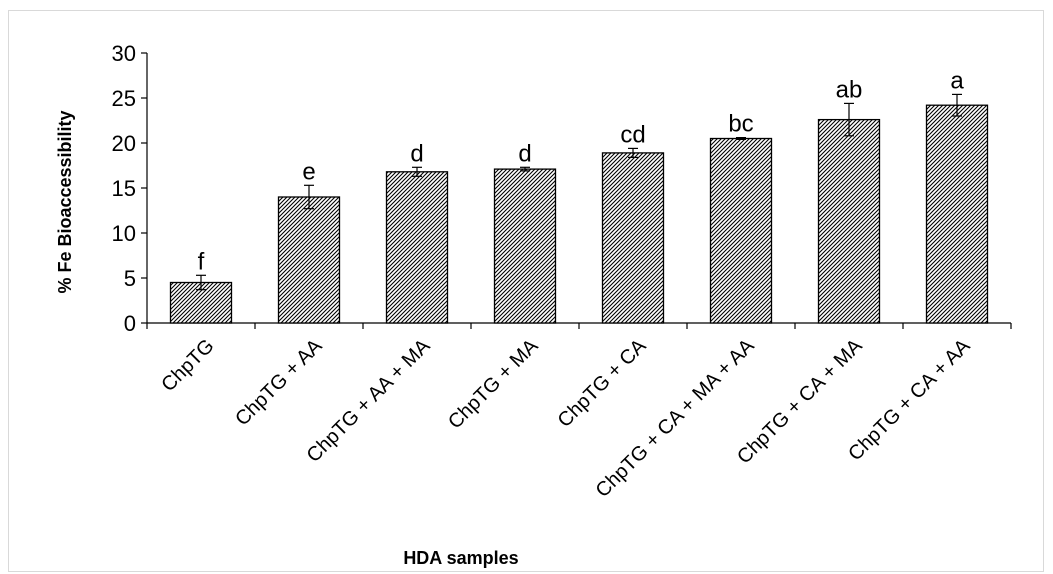 This screenshot has height=574, width=1053. Describe the element at coordinates (124, 188) in the screenshot. I see `y-tick-label: 15` at that location.